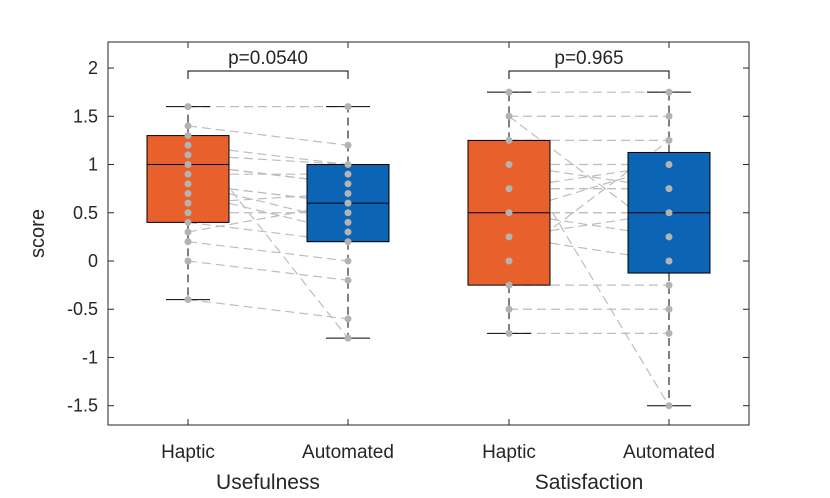  Describe the element at coordinates (588, 58) in the screenshot. I see `p-value-label-1: p=0.965` at that location.